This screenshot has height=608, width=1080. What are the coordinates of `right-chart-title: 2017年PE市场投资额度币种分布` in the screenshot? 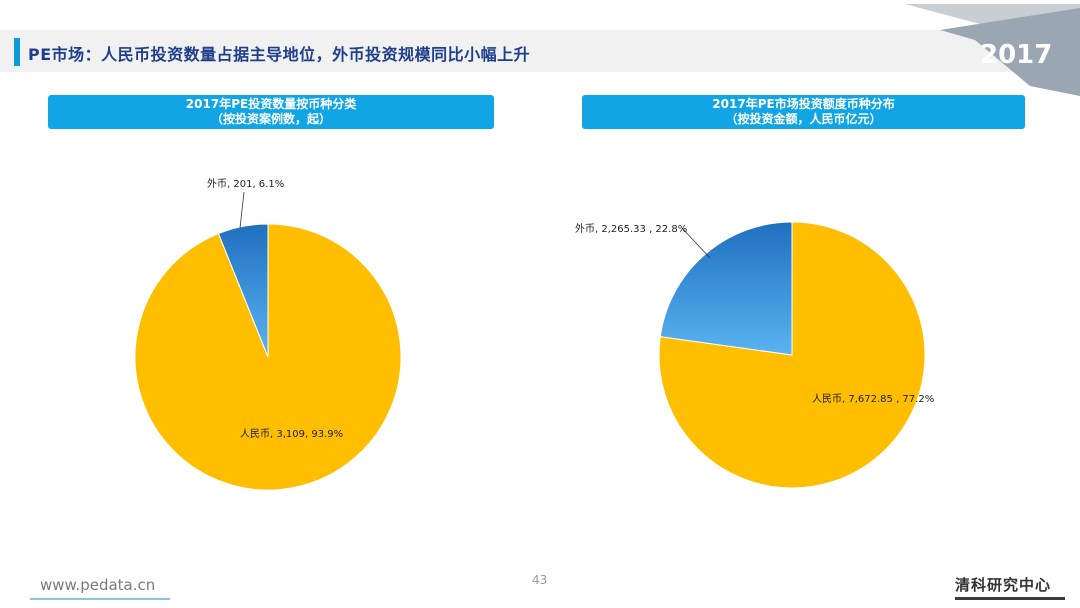 It's located at (803, 104).